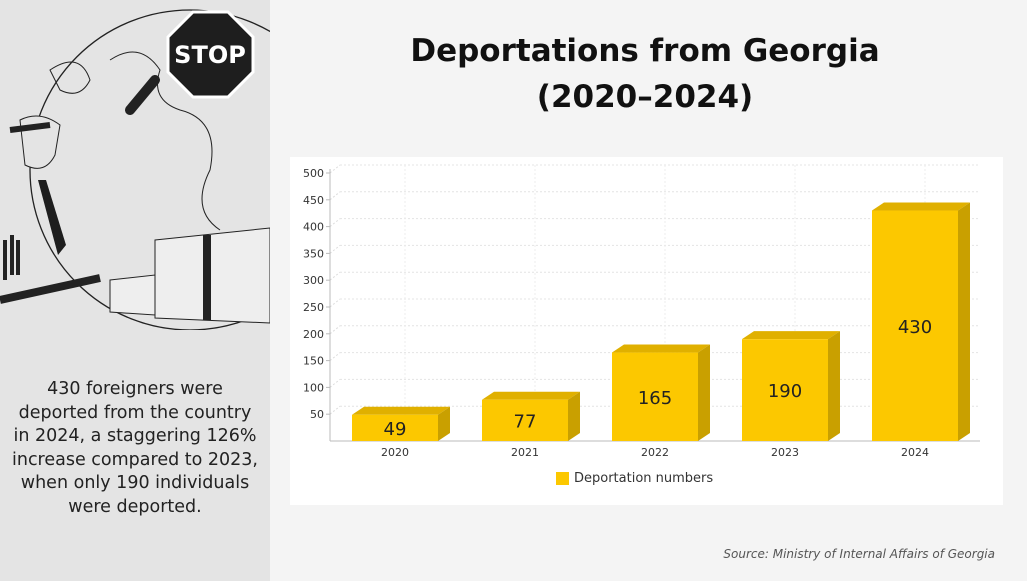  What do you see at coordinates (313, 334) in the screenshot?
I see `y-tick-label: 200` at bounding box center [313, 334].